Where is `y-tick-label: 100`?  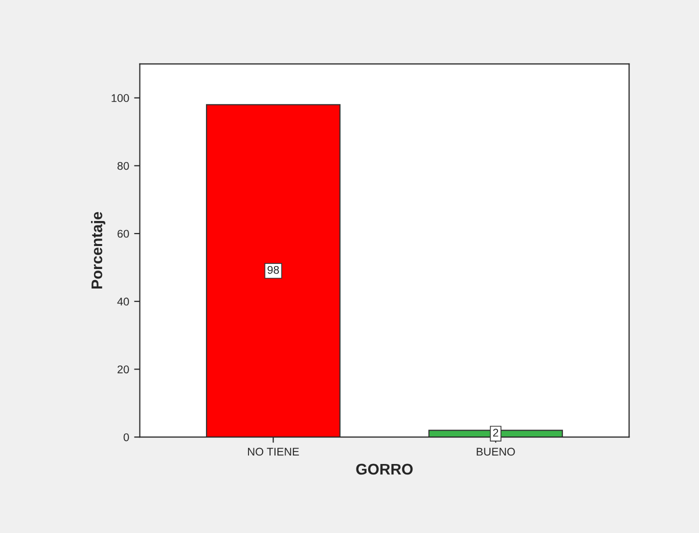
y-tick-label: 100 is located at coordinates (120, 98).